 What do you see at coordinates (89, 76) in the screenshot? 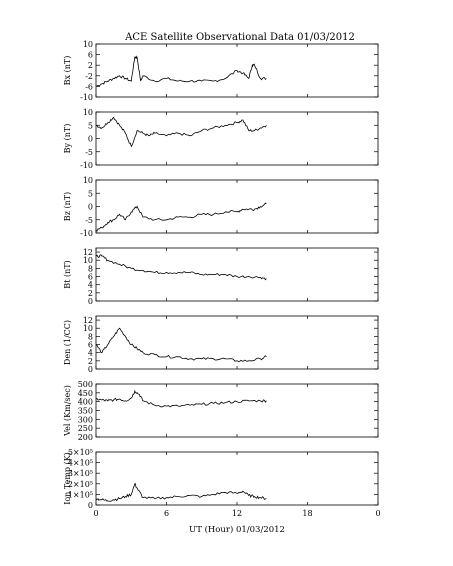
I see `y-tick-label: -2` at bounding box center [89, 76].